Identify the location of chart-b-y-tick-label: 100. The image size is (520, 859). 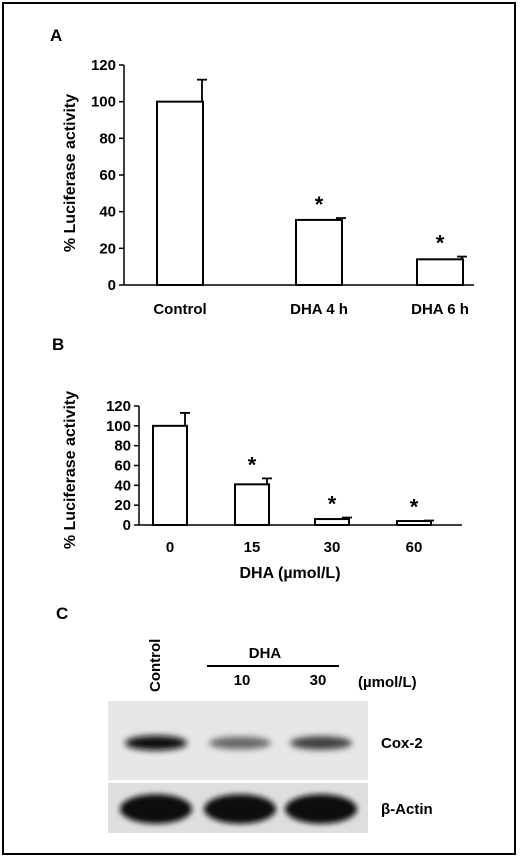
(118, 426).